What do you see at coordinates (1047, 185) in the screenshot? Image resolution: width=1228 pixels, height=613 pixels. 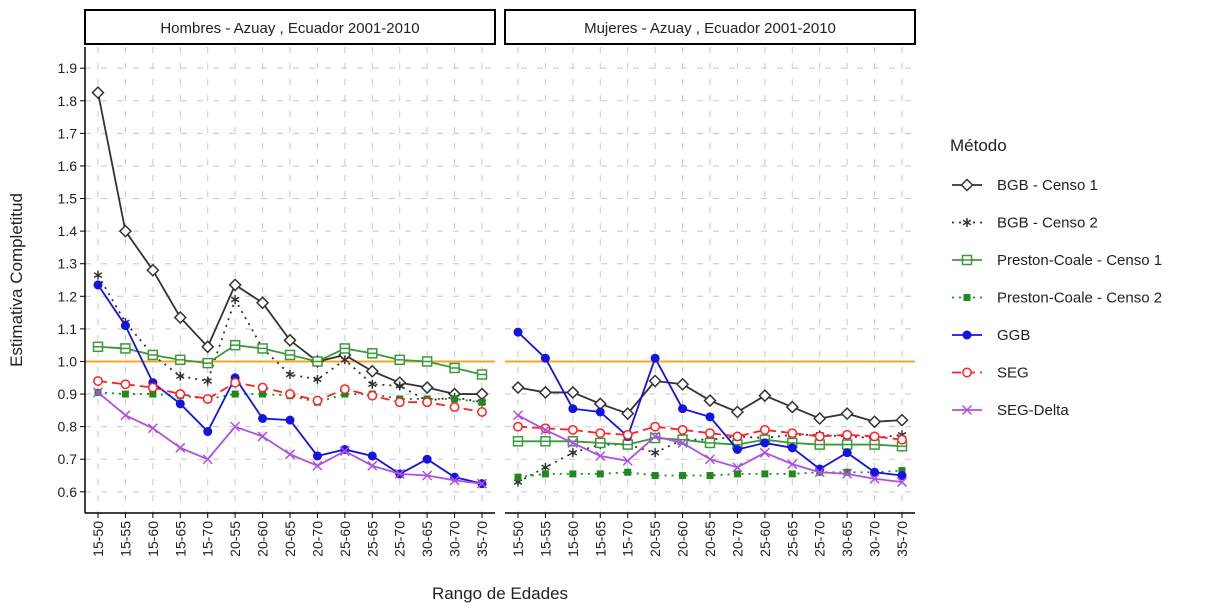 I see `legend-label: BGB - Censo 1` at bounding box center [1047, 185].